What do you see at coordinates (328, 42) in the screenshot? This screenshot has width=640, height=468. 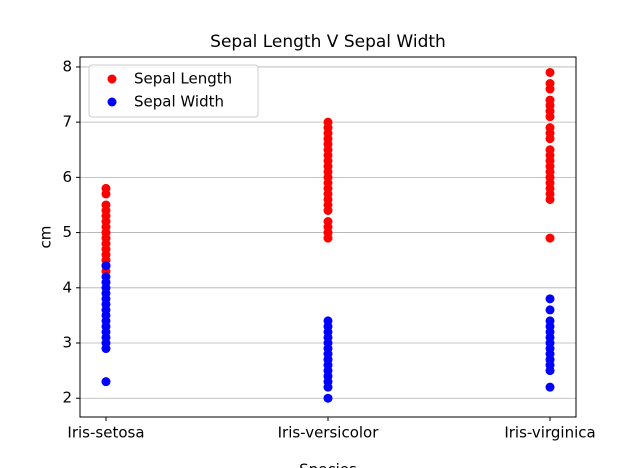 I see `chart-title: Sepal Length V Sepal Width` at bounding box center [328, 42].